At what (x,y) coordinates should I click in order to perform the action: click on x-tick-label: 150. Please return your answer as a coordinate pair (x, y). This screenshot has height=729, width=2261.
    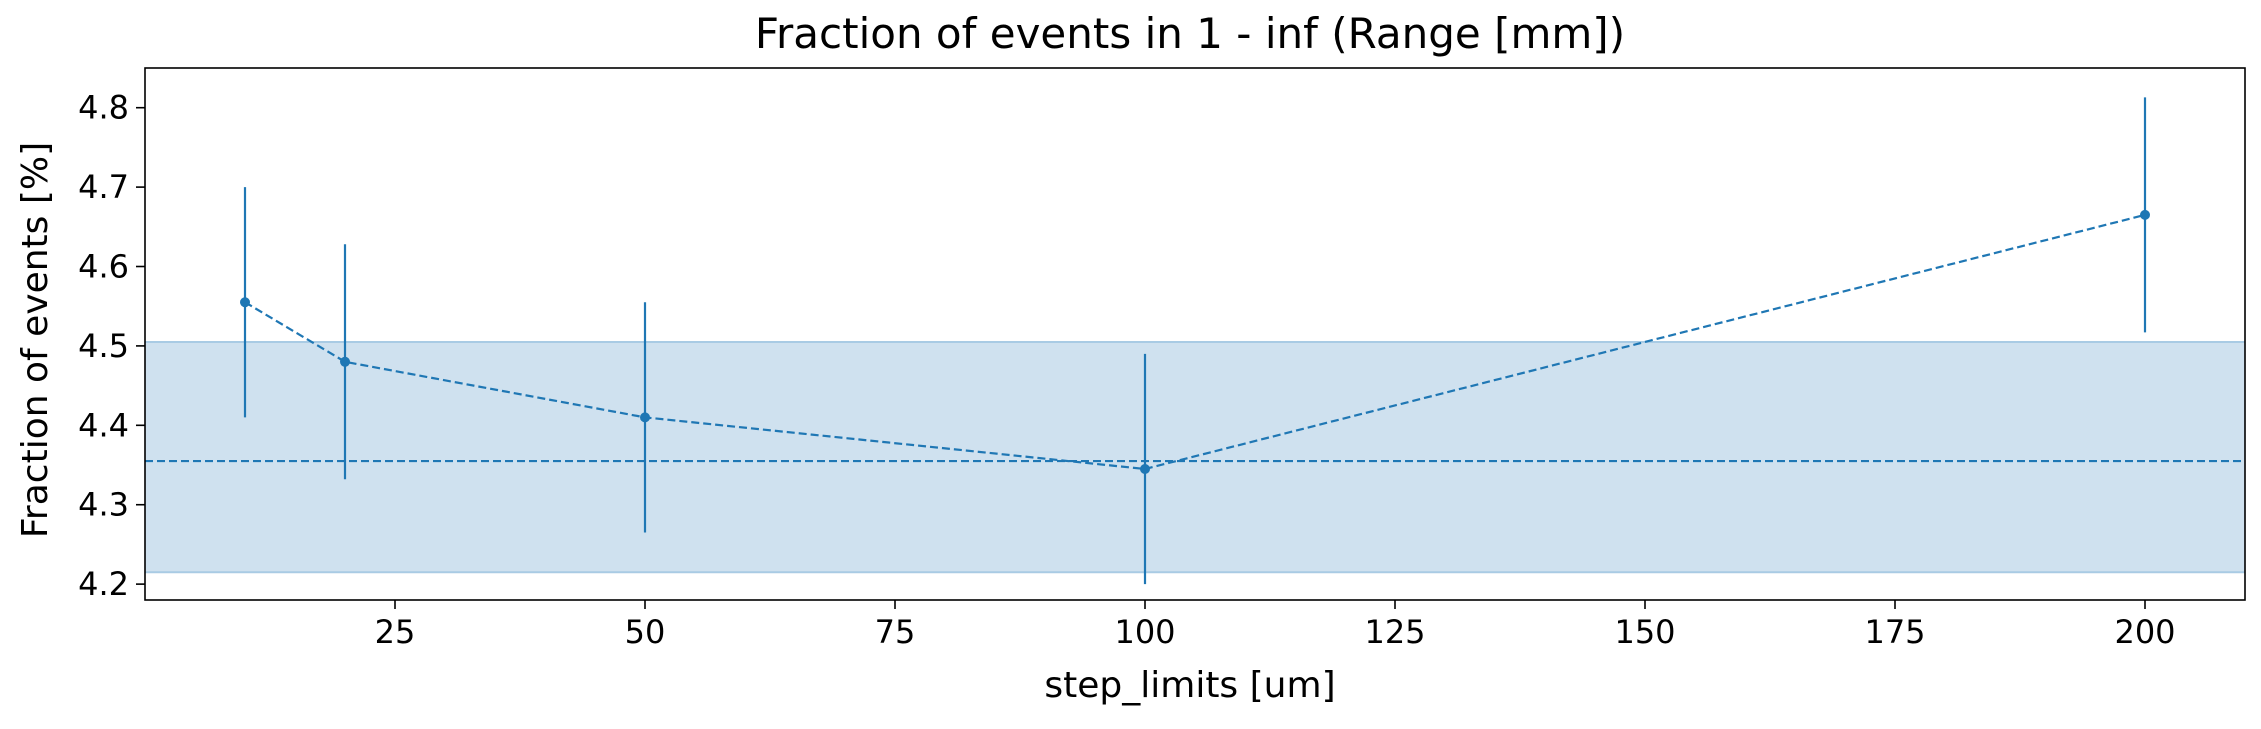
    Looking at the image, I should click on (1644, 632).